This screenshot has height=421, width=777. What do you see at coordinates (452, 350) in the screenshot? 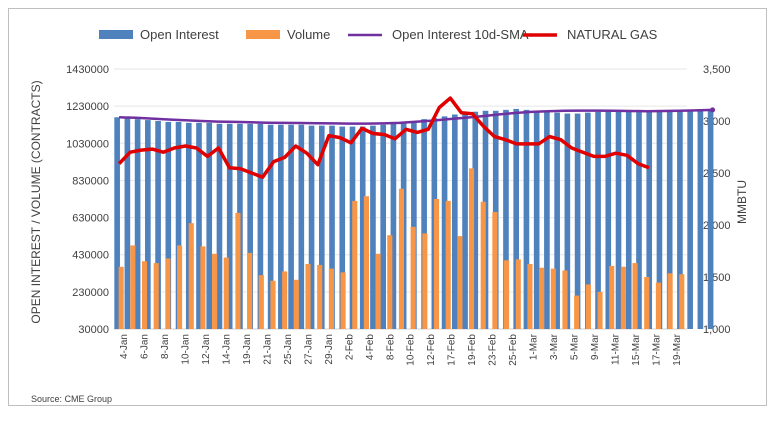
I see `x-tick-label-16: 17-Feb` at bounding box center [452, 350].